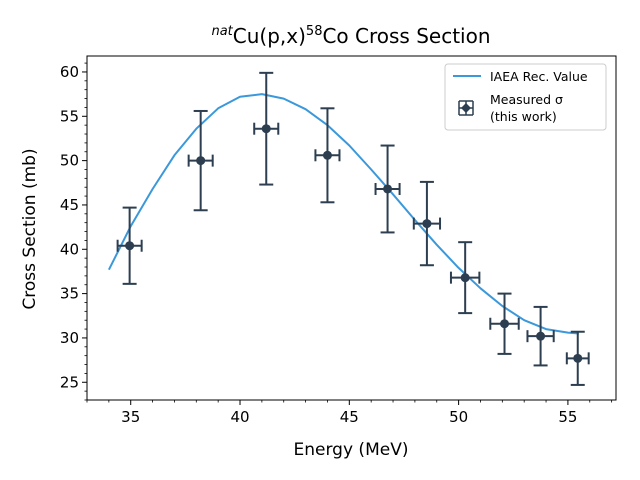 The width and height of the screenshot is (640, 480). I want to click on chart-title: natCu(p,x)58Co Cross Section, so click(350, 36).